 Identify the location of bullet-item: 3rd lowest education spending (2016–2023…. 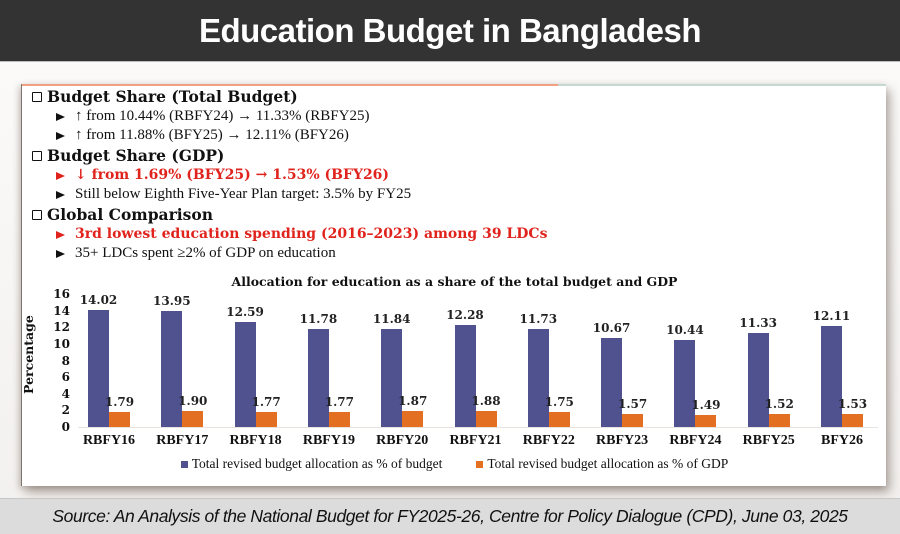
(382, 234).